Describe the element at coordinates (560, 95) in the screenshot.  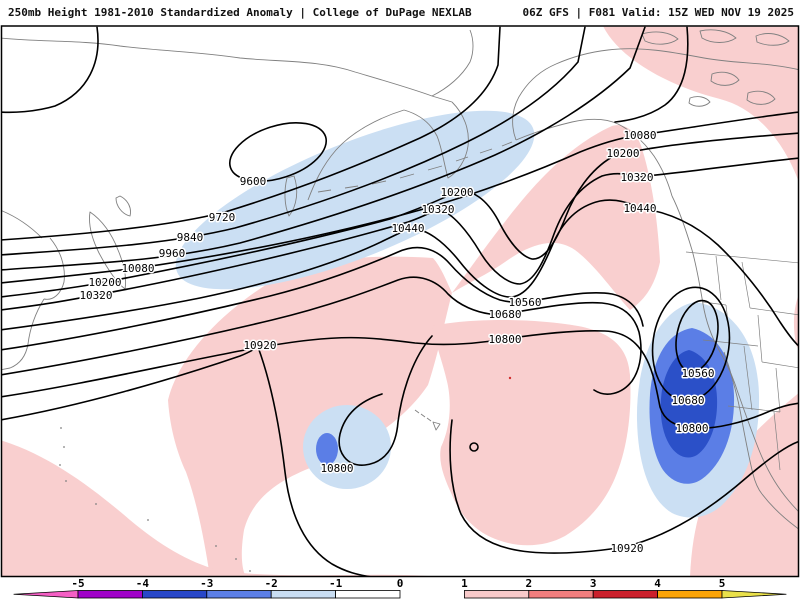
I see `coastline-alaska-west` at that location.